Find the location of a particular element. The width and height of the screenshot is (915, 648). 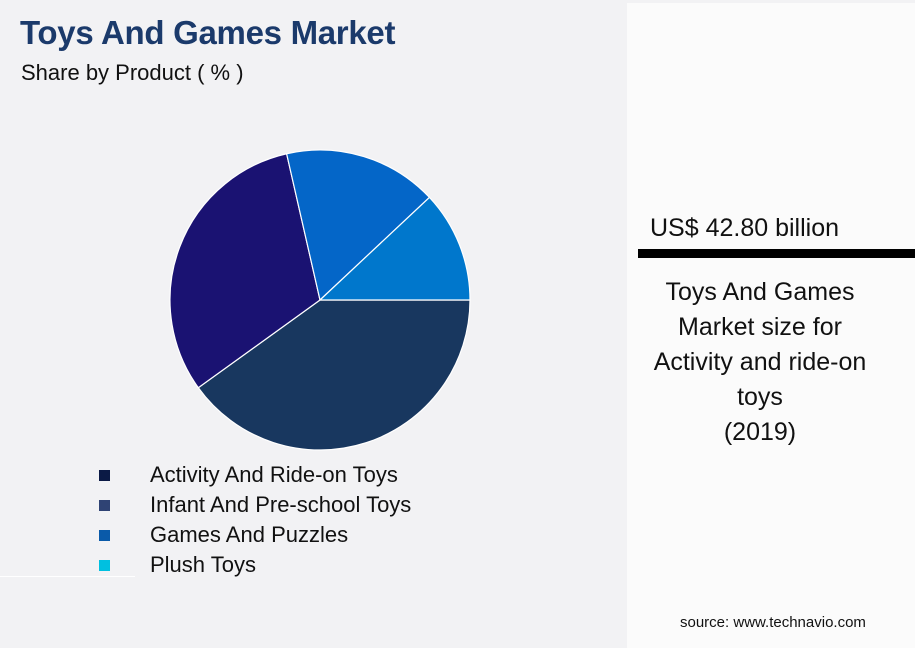

value-underline-bar is located at coordinates (776, 253).